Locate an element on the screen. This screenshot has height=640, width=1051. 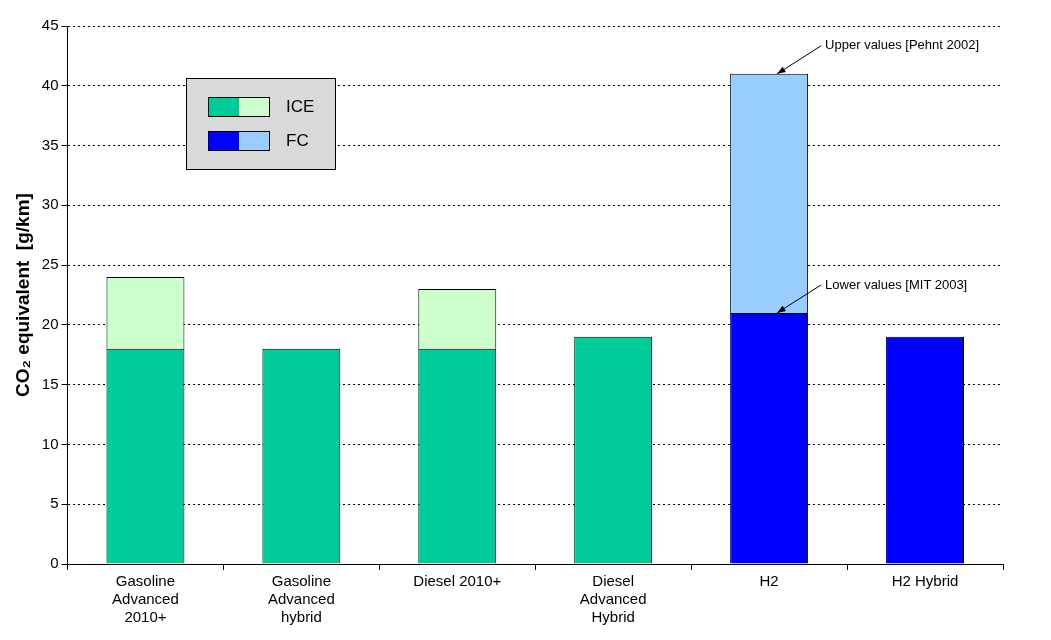
y-tick-label: 25 is located at coordinates (50, 264).